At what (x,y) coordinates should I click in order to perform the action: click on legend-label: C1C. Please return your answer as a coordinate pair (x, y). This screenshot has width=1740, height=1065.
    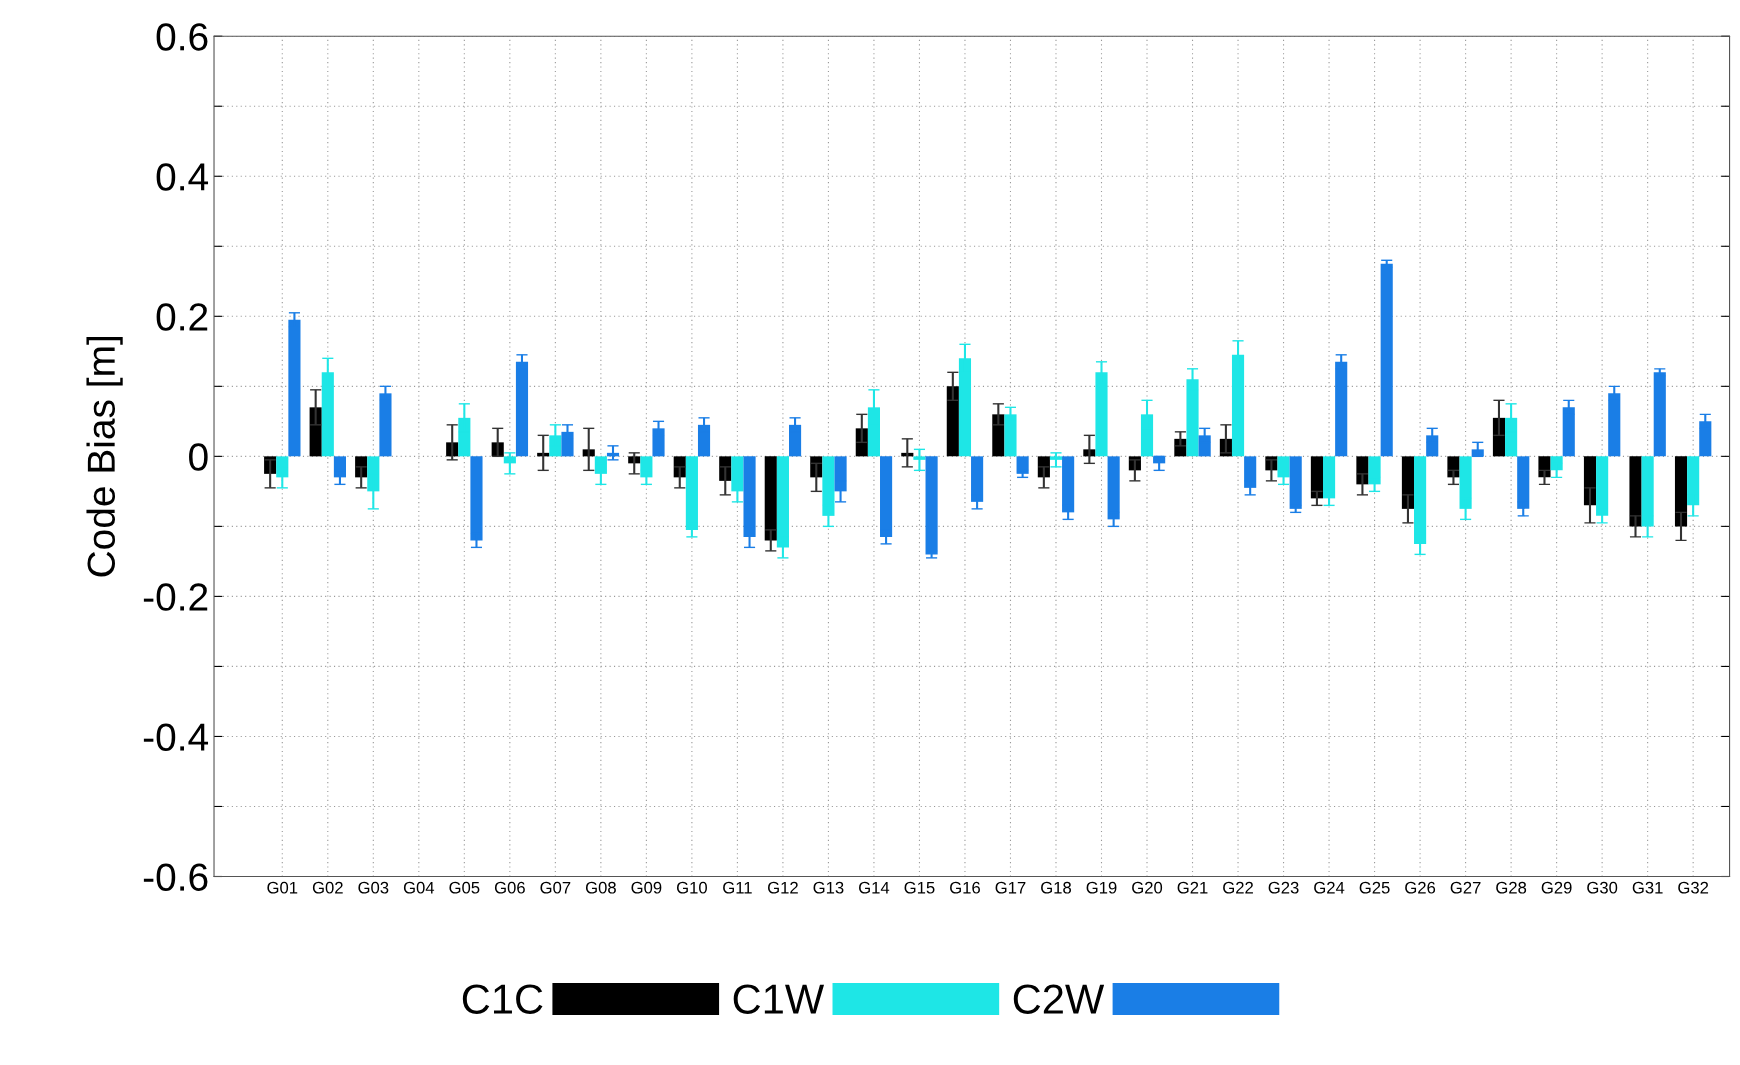
    Looking at the image, I should click on (502, 999).